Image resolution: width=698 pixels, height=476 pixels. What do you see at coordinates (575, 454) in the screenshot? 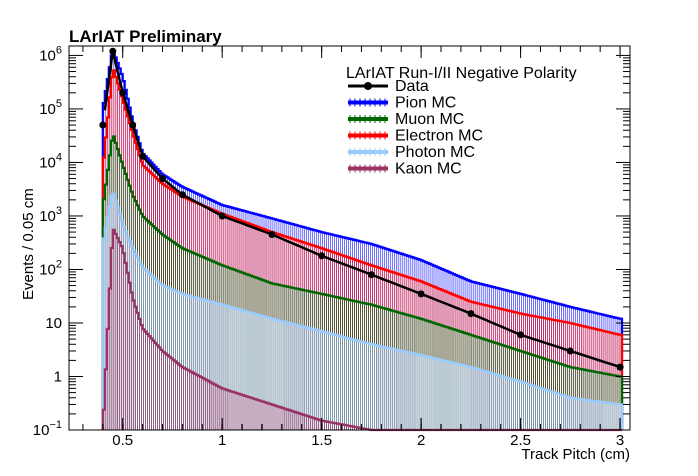
I see `x-axis-title: Track Pitch (cm)` at bounding box center [575, 454].